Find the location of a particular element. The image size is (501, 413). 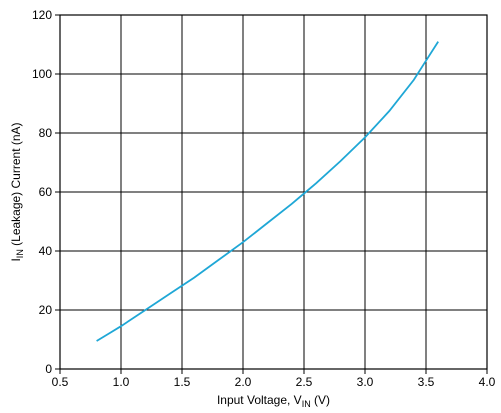

y-tick-label: 40 is located at coordinates (46, 251).